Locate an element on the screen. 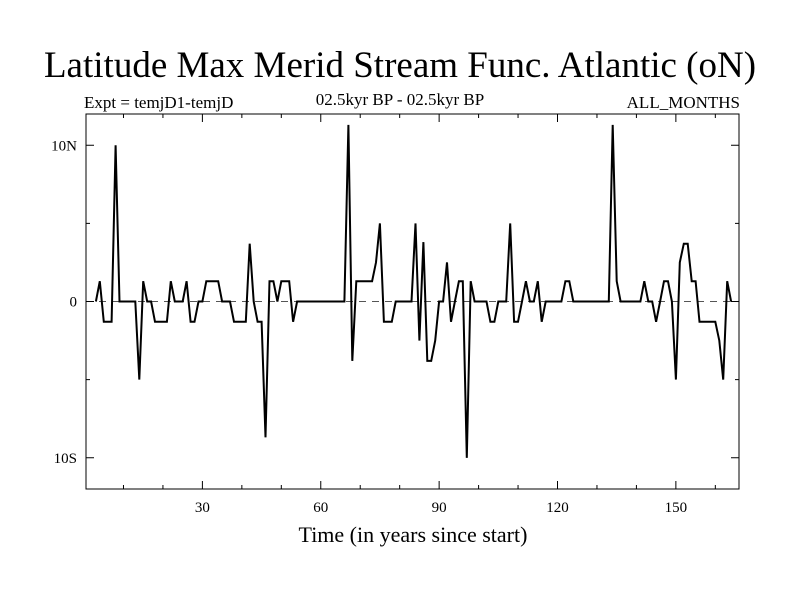  experiment-label: Expt = temjD1-temjD is located at coordinates (159, 102).